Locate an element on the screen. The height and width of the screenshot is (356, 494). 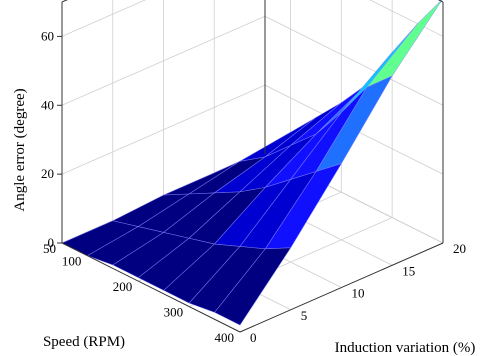
box-edge is located at coordinates (440, 1).